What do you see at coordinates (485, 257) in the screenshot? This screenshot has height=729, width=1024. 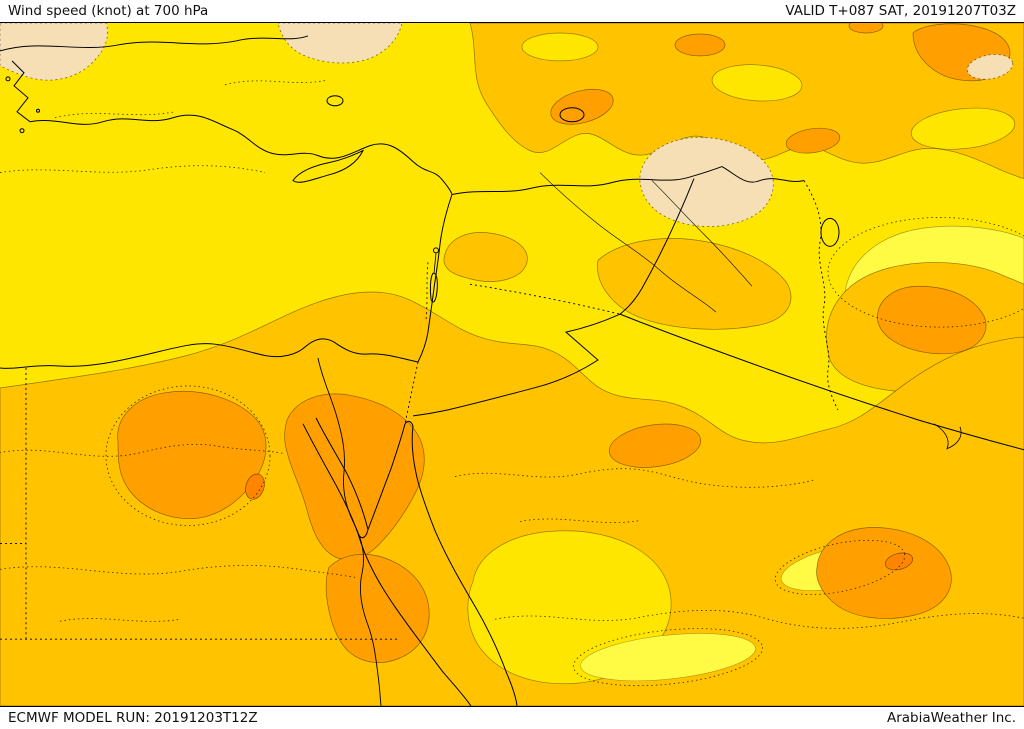 I see `gold-region-syria` at bounding box center [485, 257].